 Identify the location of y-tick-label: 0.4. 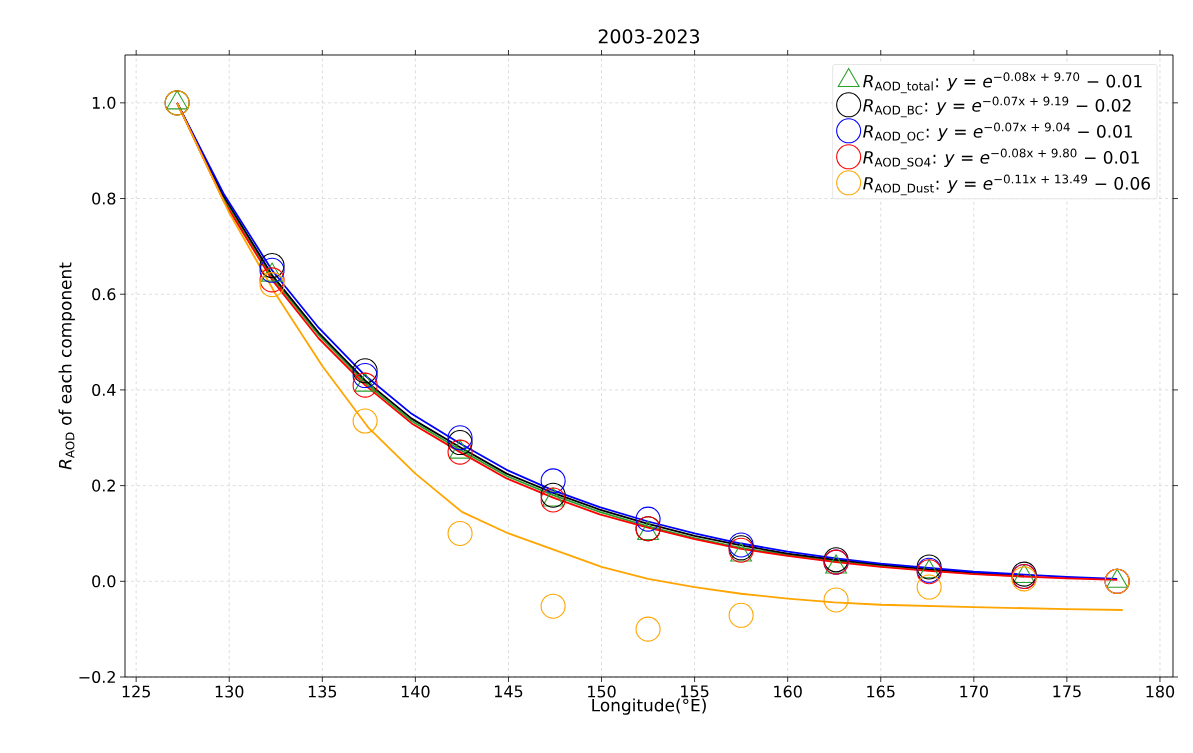
(104, 389).